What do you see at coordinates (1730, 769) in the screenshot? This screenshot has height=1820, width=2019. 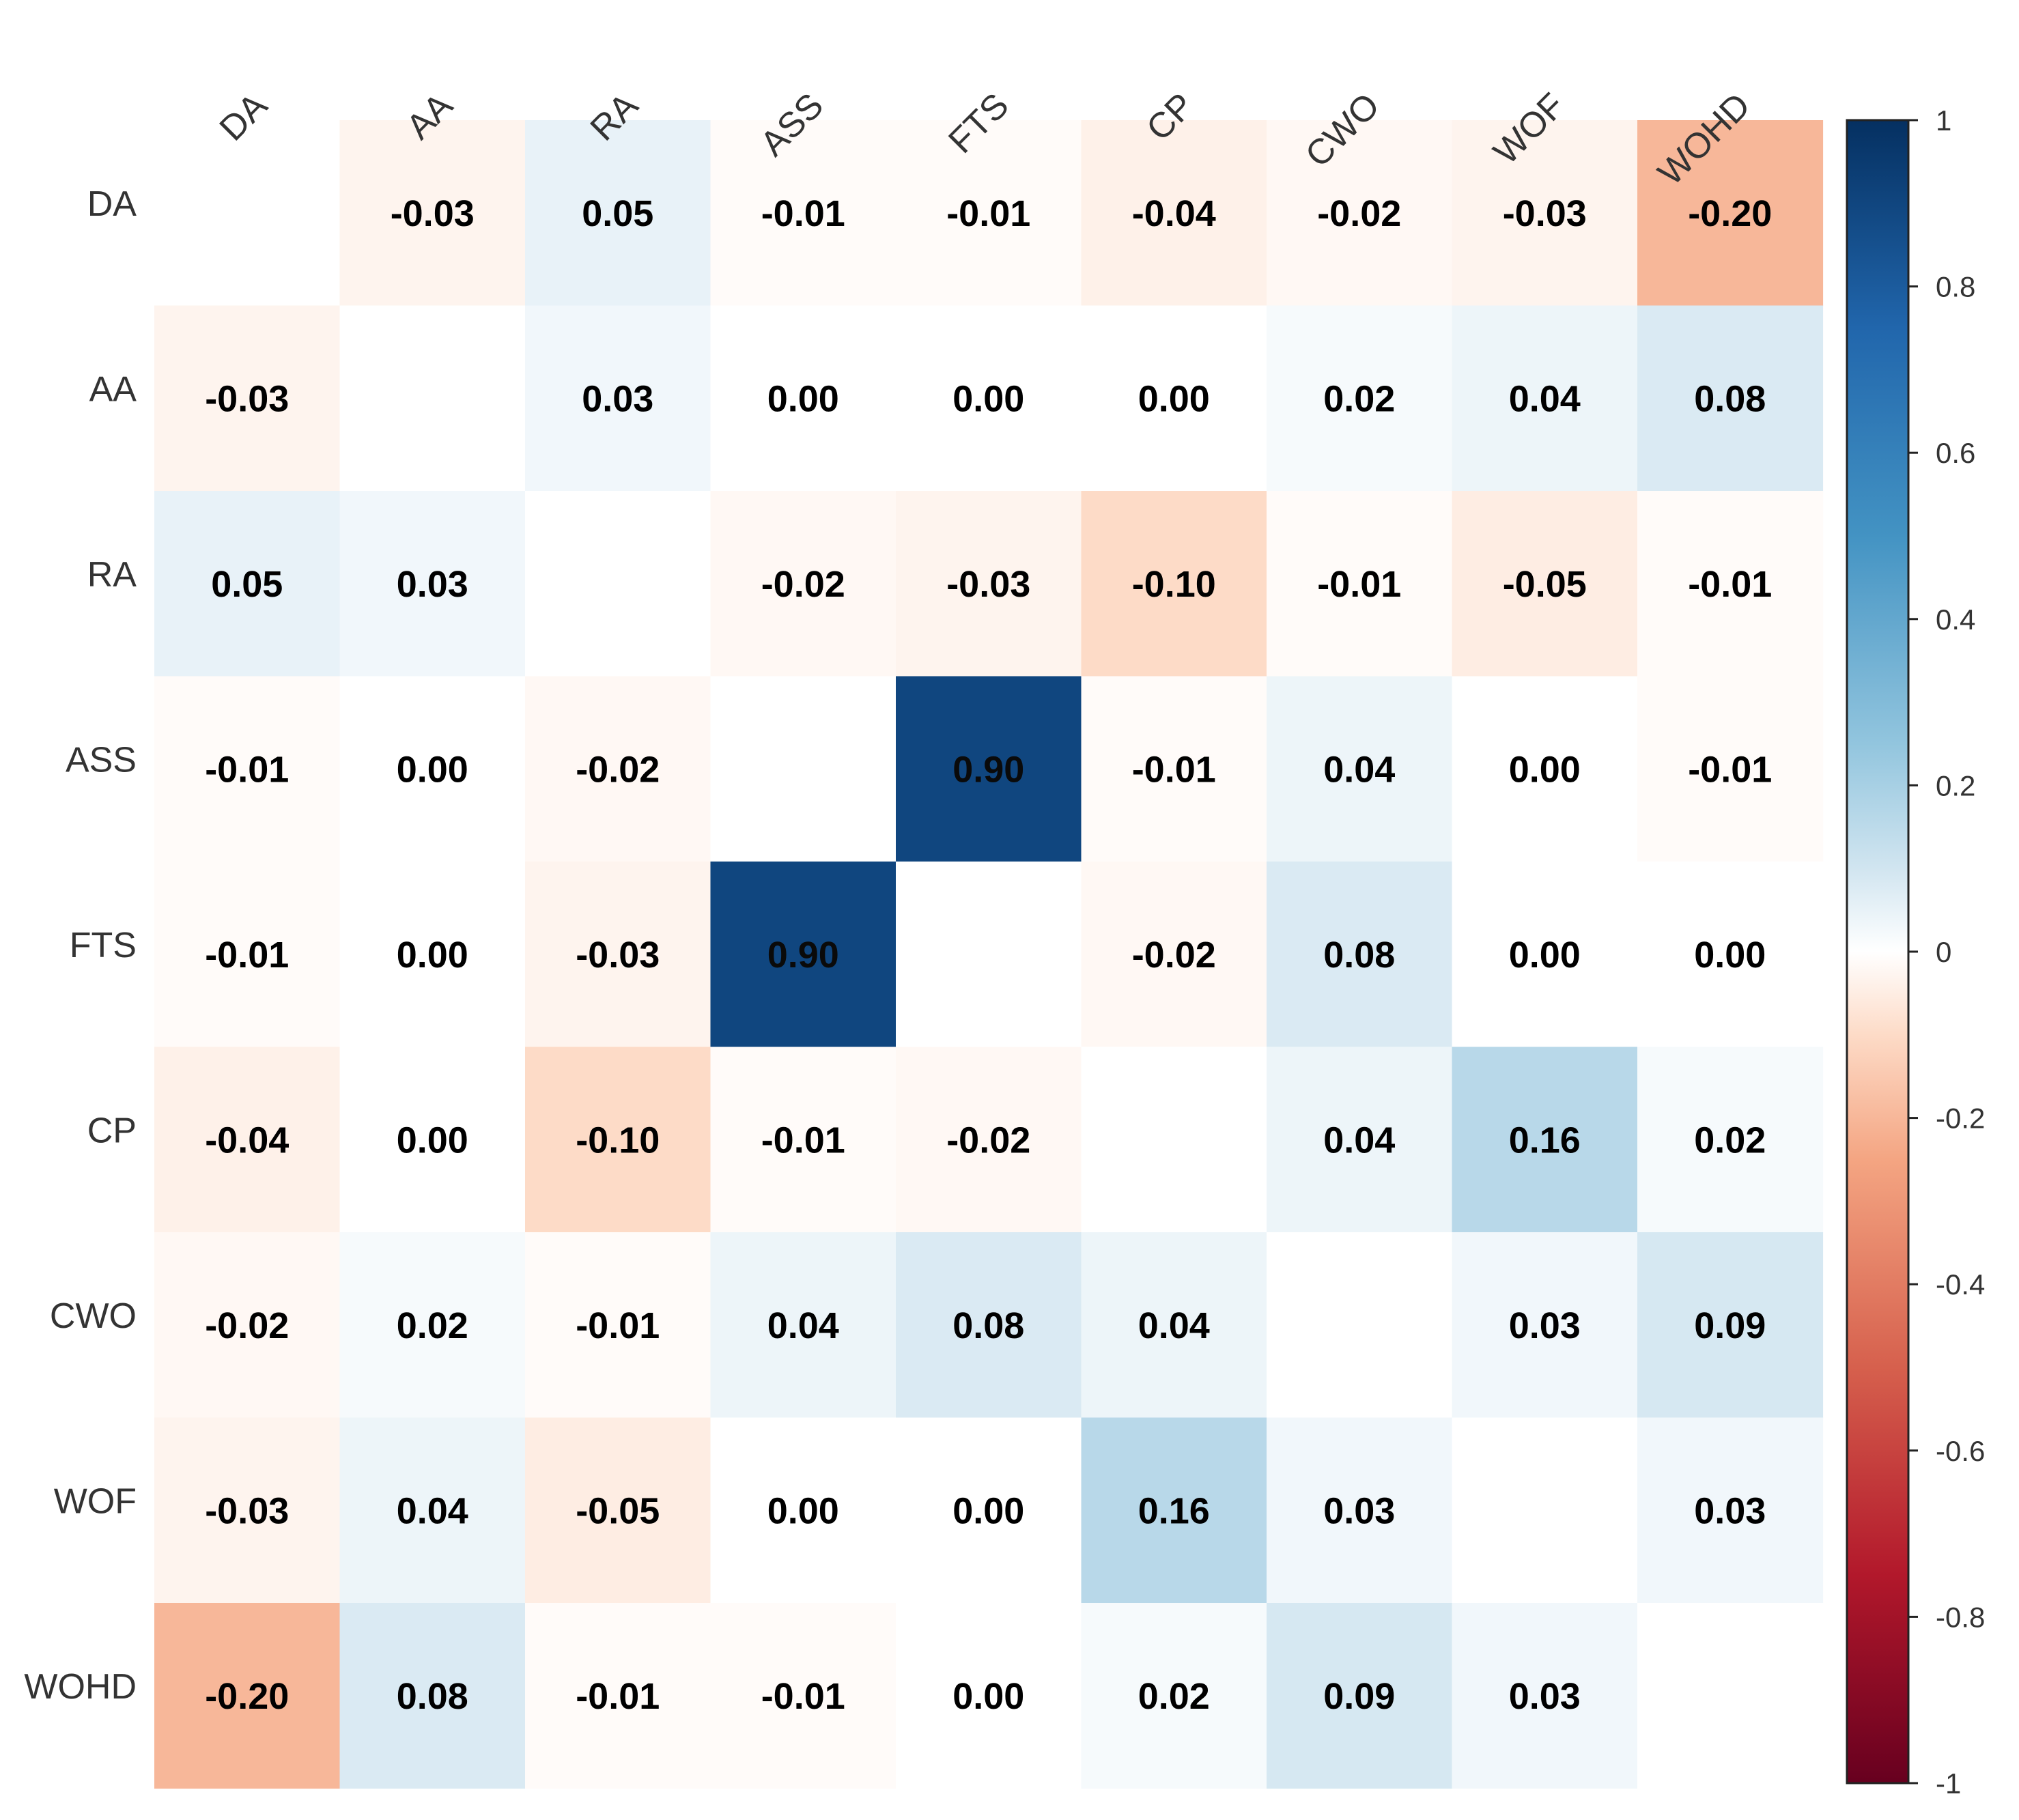 I see `heatmap-cell-ass-wohd` at bounding box center [1730, 769].